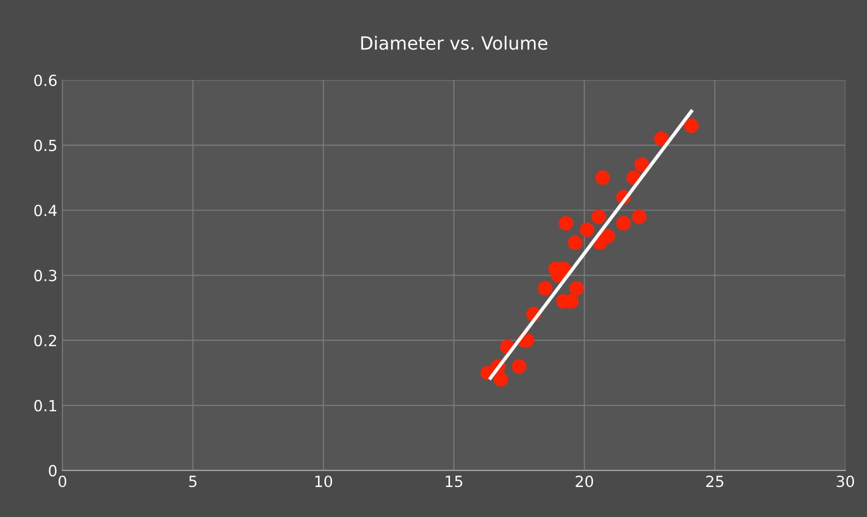 Image resolution: width=867 pixels, height=517 pixels. What do you see at coordinates (715, 482) in the screenshot?
I see `x-tick-label: 25` at bounding box center [715, 482].